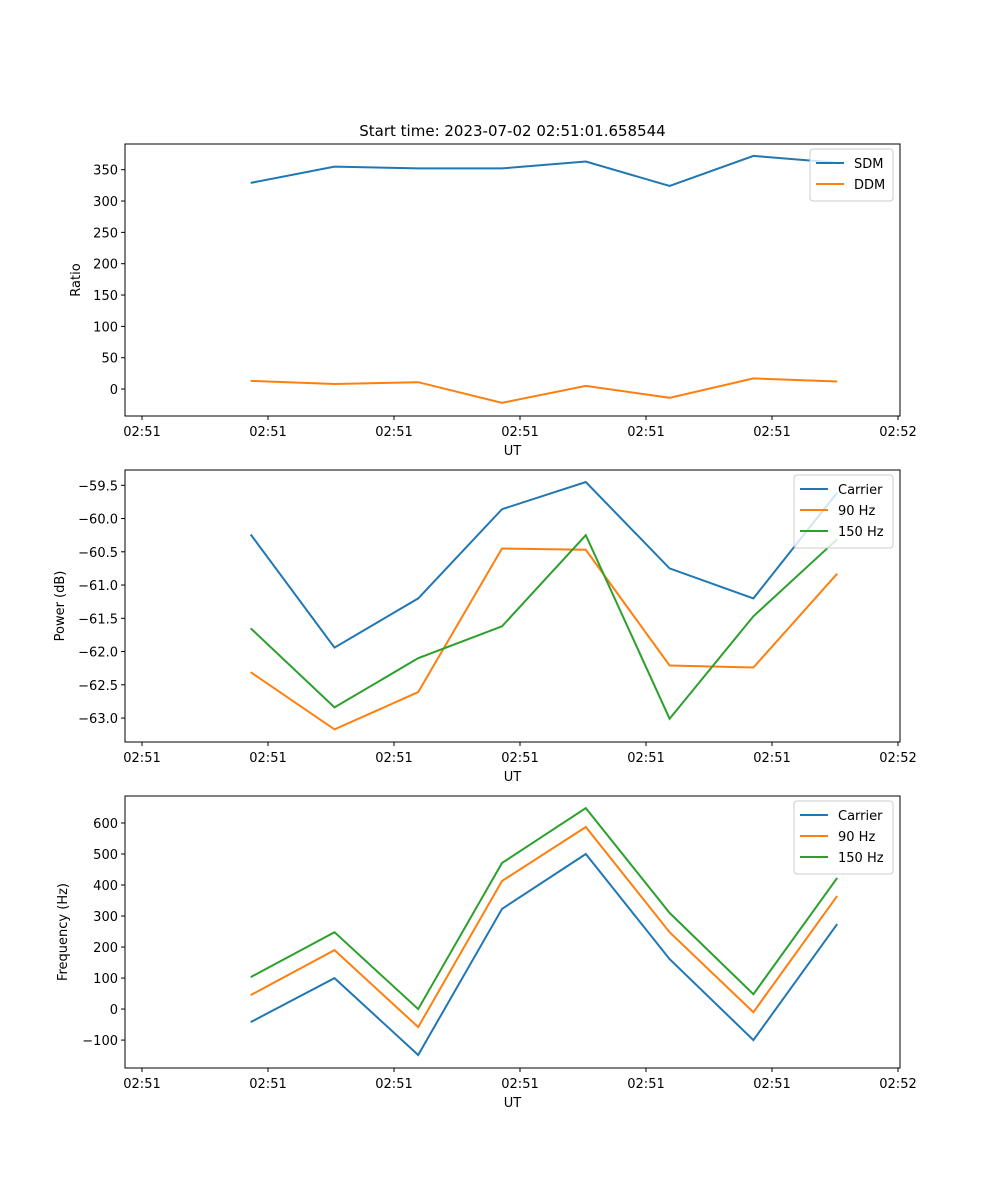 The width and height of the screenshot is (1000, 1200). Describe the element at coordinates (851, 175) in the screenshot. I see `legend: SDM DDM` at that location.